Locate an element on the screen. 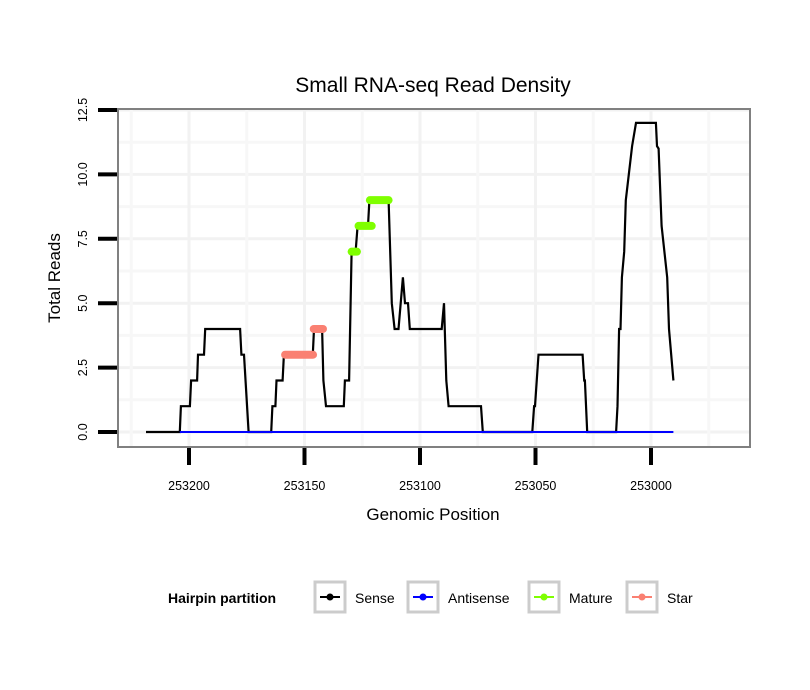 The image size is (810, 690). x-tick-label: 253050 is located at coordinates (536, 486).